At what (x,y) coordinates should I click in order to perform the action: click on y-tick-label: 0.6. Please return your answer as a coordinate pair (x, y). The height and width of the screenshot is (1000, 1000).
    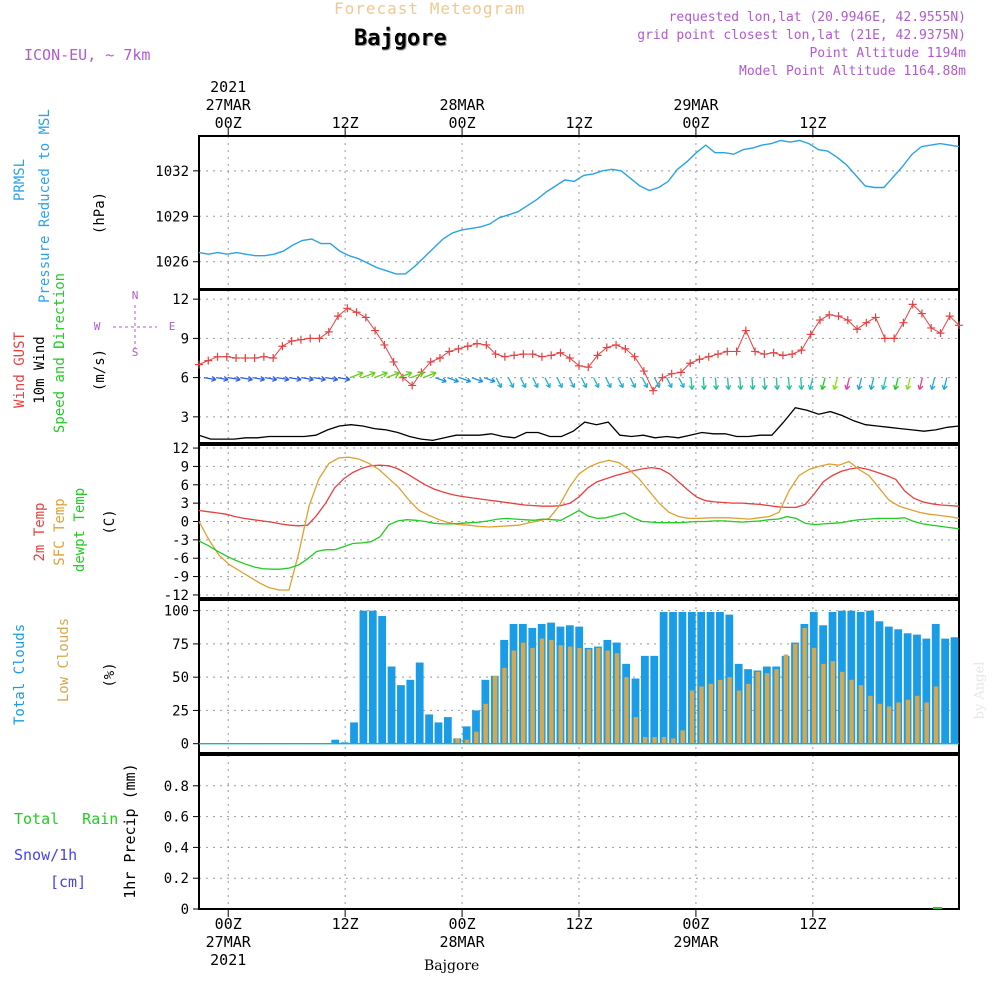
    Looking at the image, I should click on (176, 818).